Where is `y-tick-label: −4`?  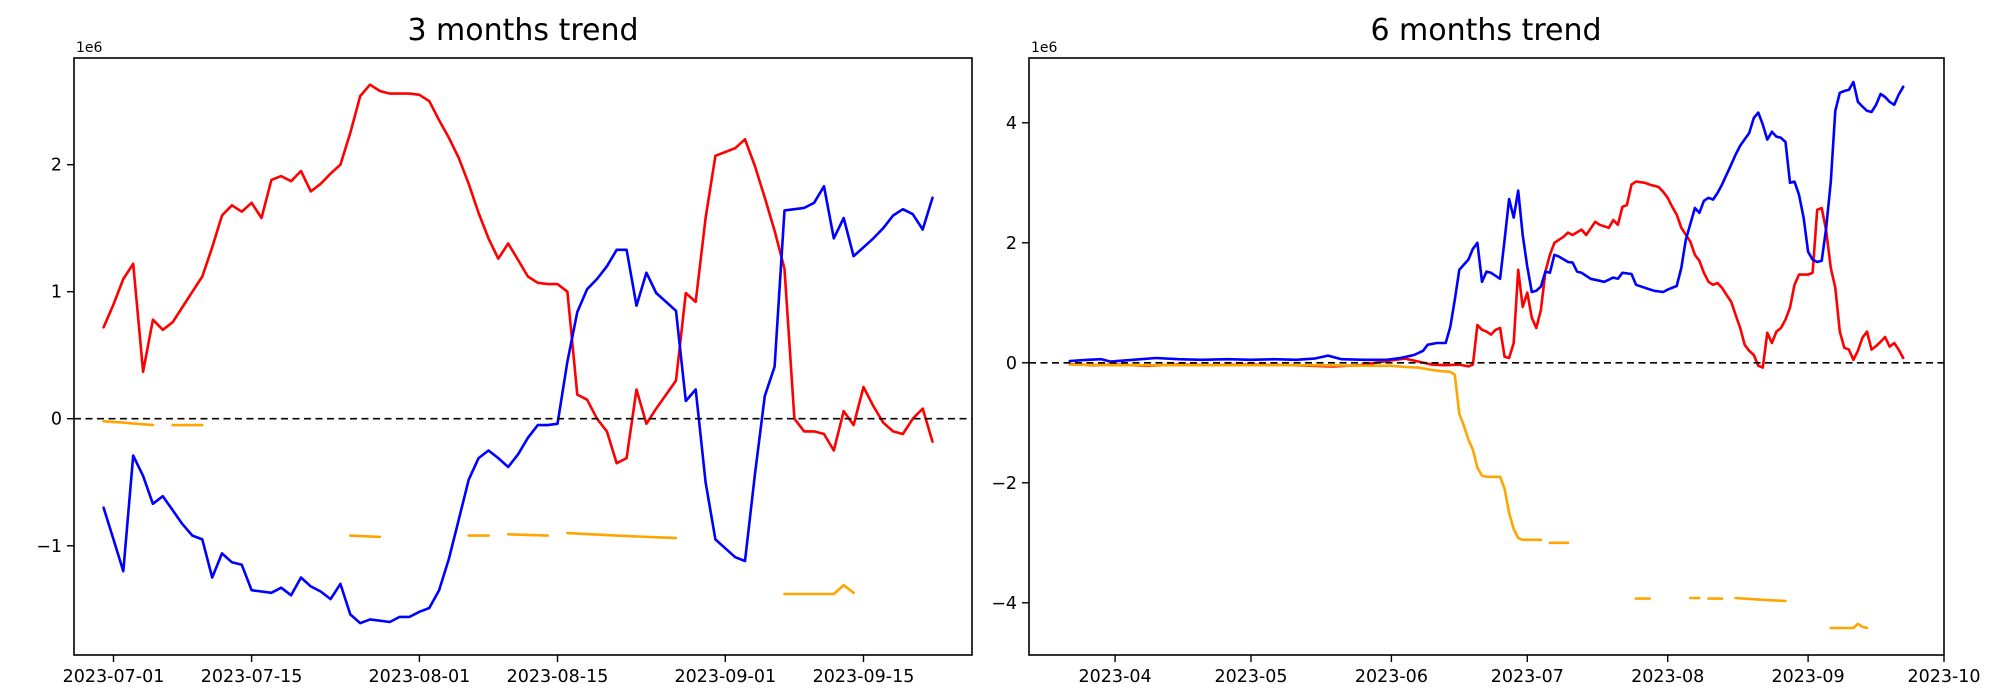 y-tick-label: −4 is located at coordinates (1004, 604).